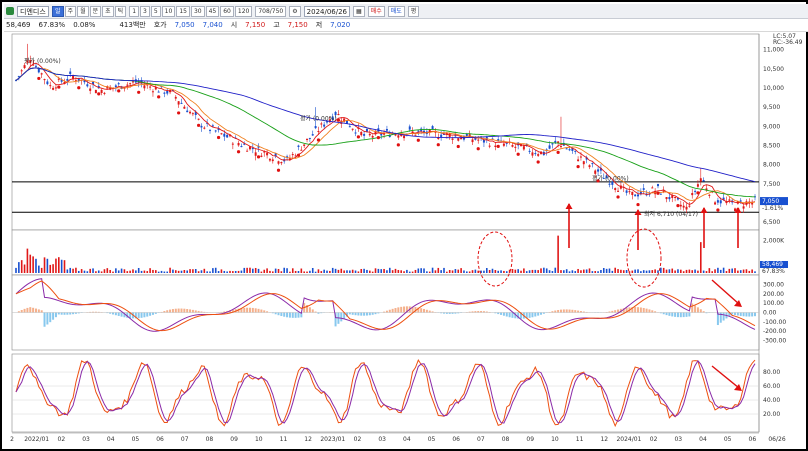 Image resolution: width=808 pixels, height=451 pixels. I want to click on interval-button-120: 120, so click(243, 11).